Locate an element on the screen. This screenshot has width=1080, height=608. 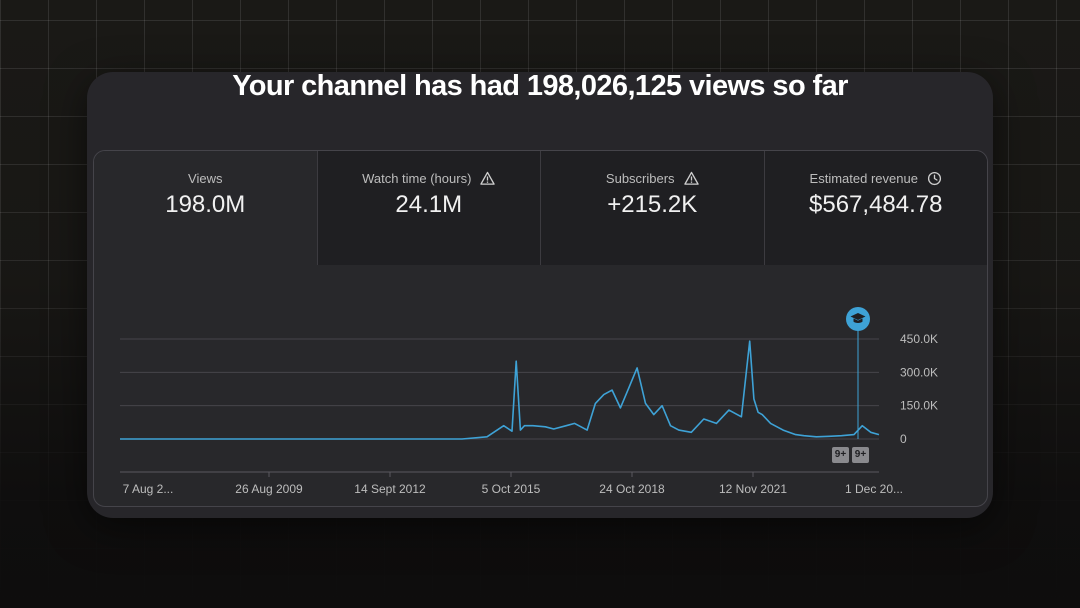
metric-label-text: Watch time (hours) is located at coordinates (417, 178).